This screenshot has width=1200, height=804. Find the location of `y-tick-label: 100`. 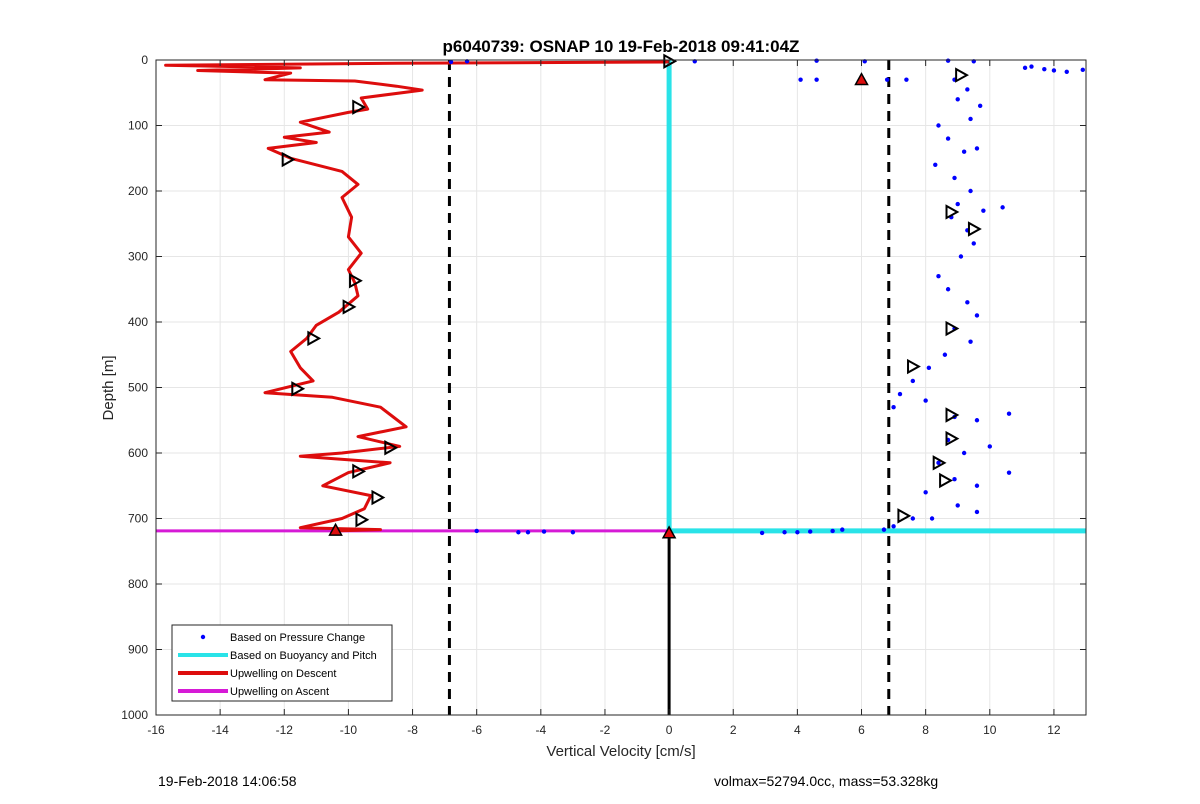

y-tick-label: 100 is located at coordinates (138, 126).